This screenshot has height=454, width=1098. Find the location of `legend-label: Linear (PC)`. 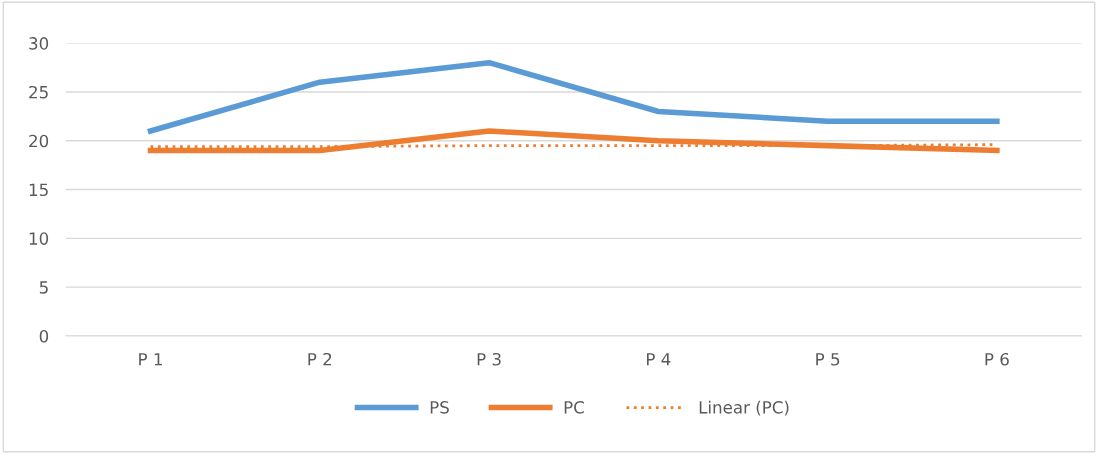

legend-label: Linear (PC) is located at coordinates (744, 408).